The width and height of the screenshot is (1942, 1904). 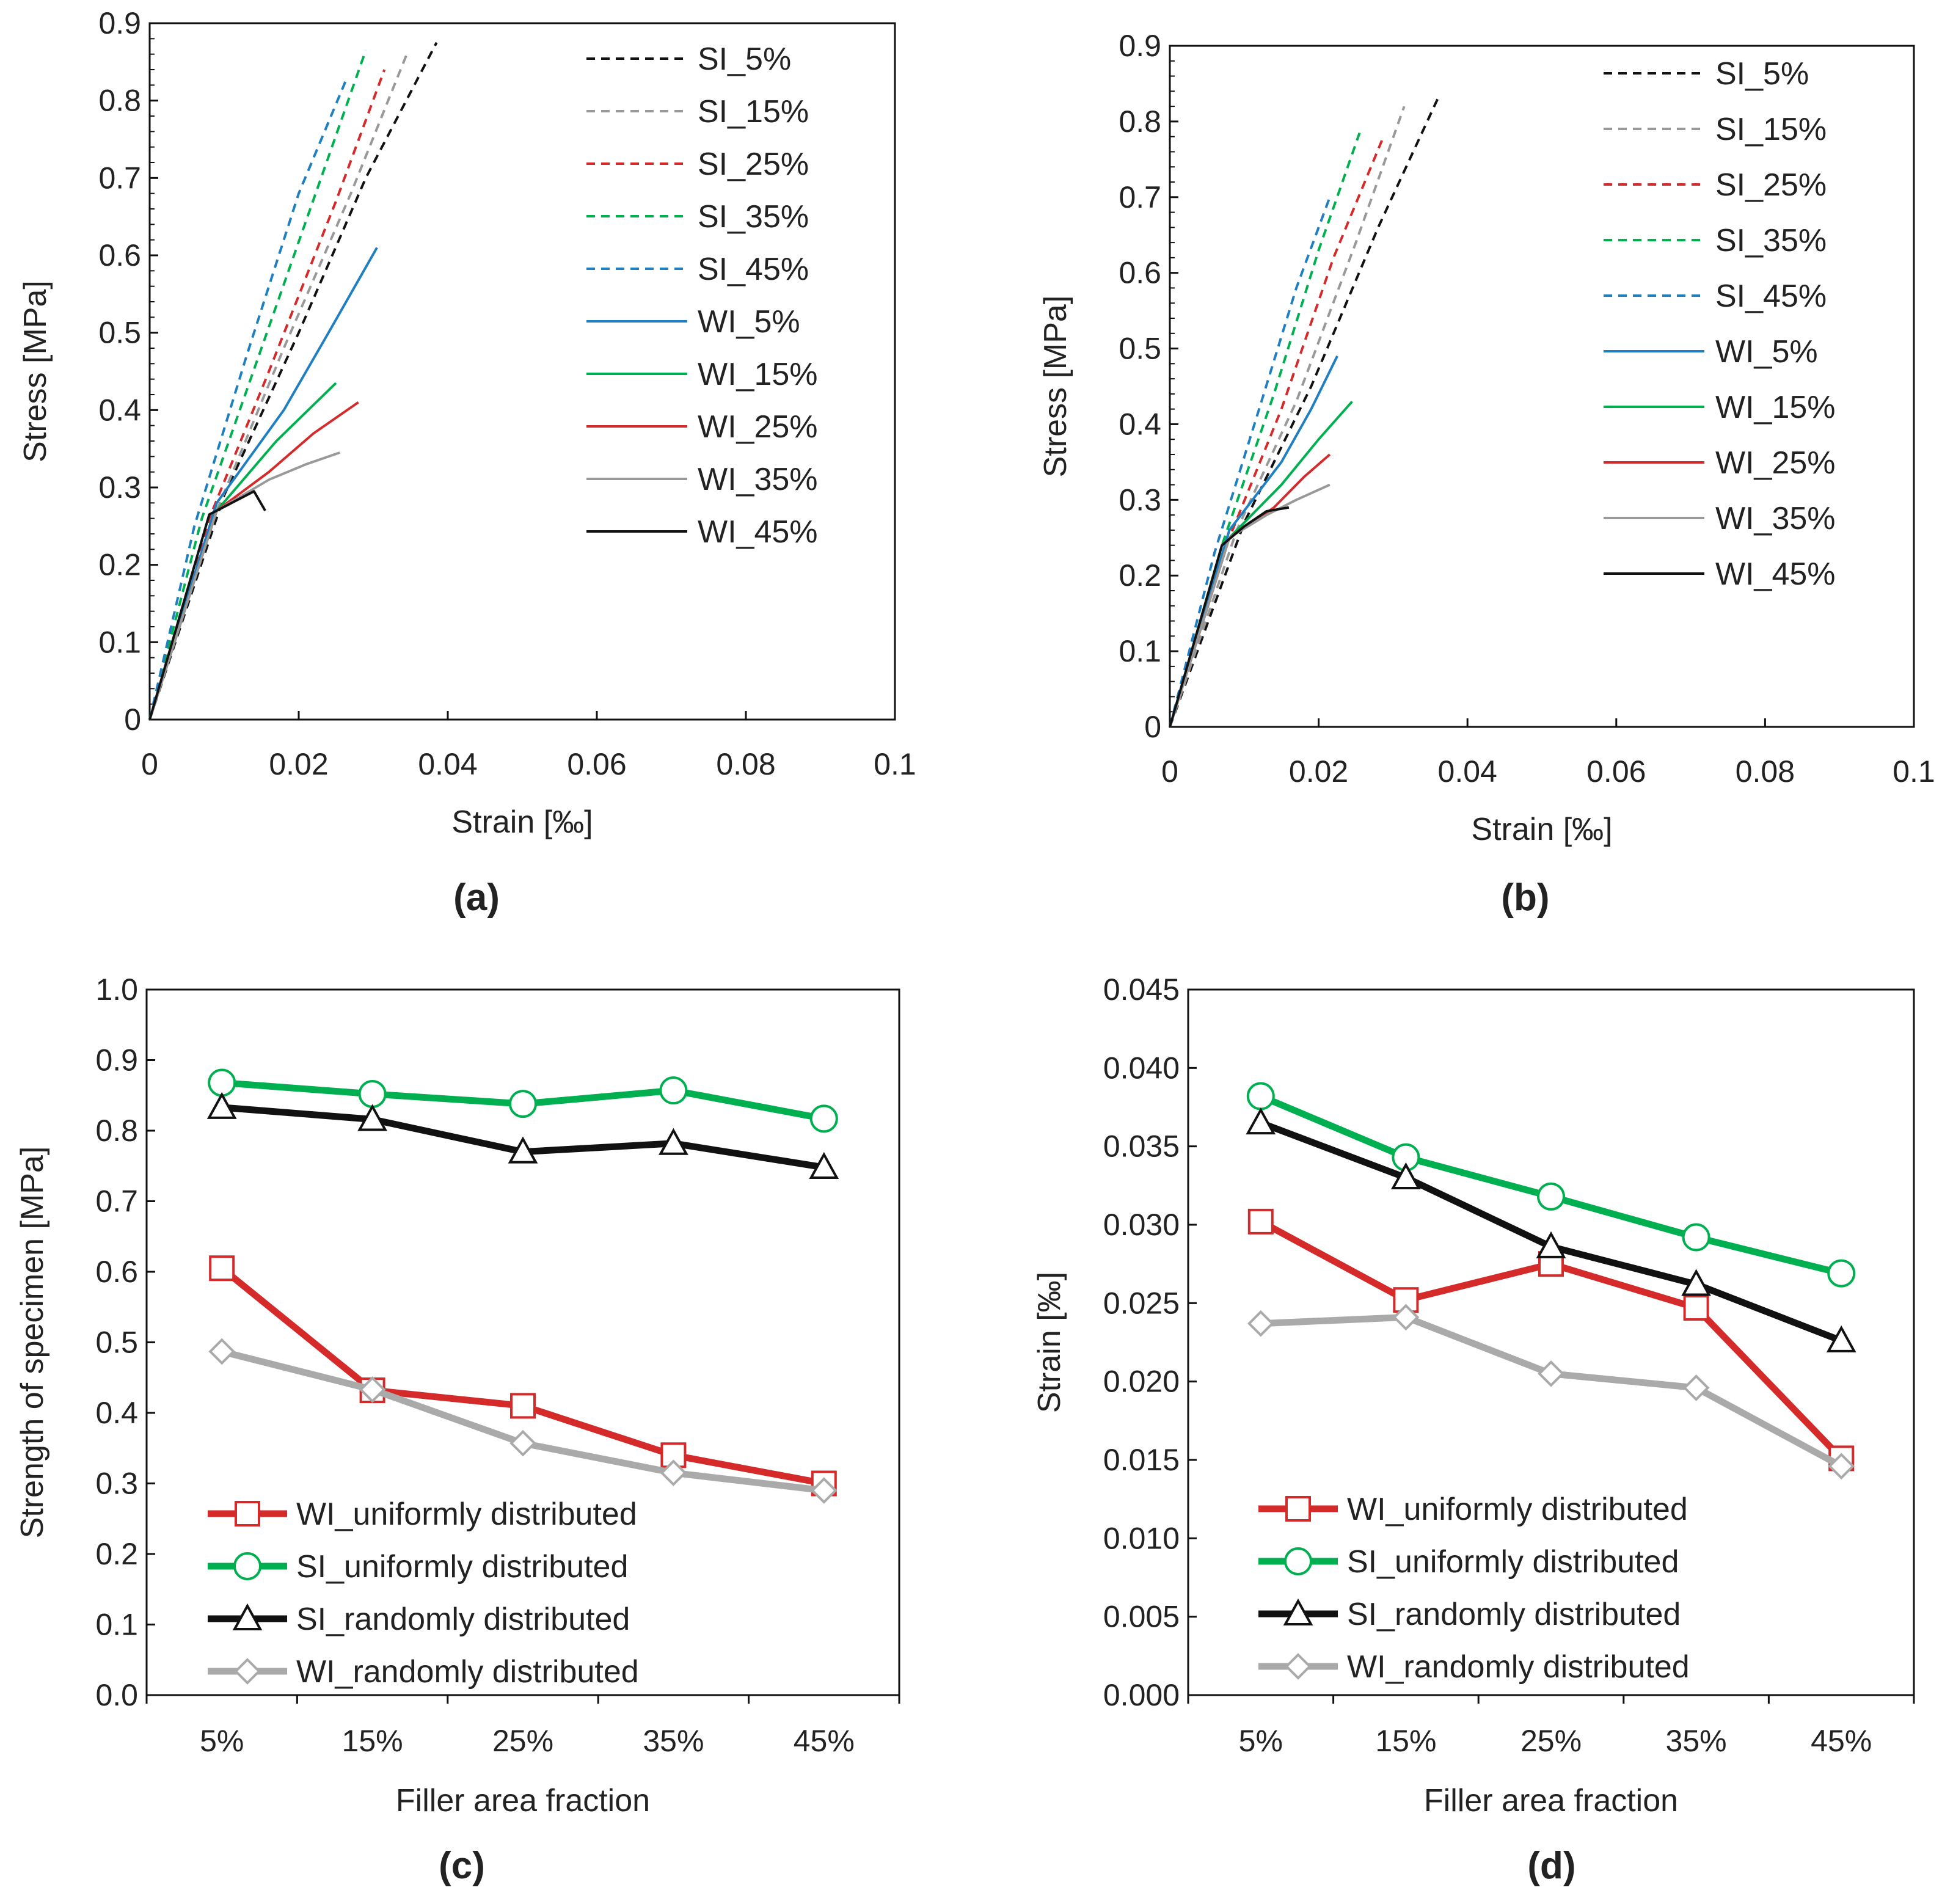 I want to click on series-SI_randomly distributed, so click(x=522, y=1136).